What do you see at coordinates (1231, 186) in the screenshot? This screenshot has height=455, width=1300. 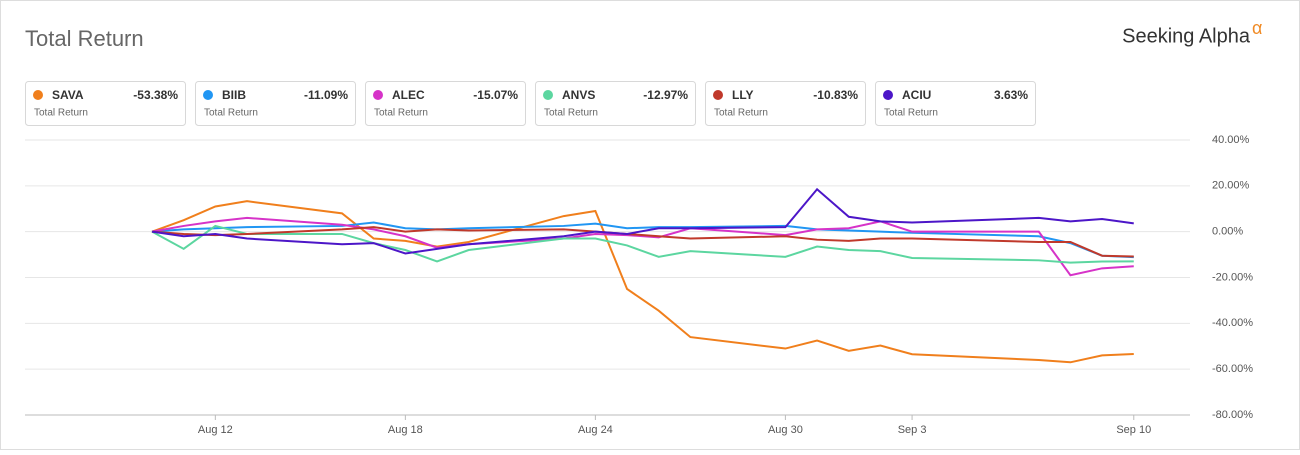 I see `y-tick-label: 20.00%` at bounding box center [1231, 186].